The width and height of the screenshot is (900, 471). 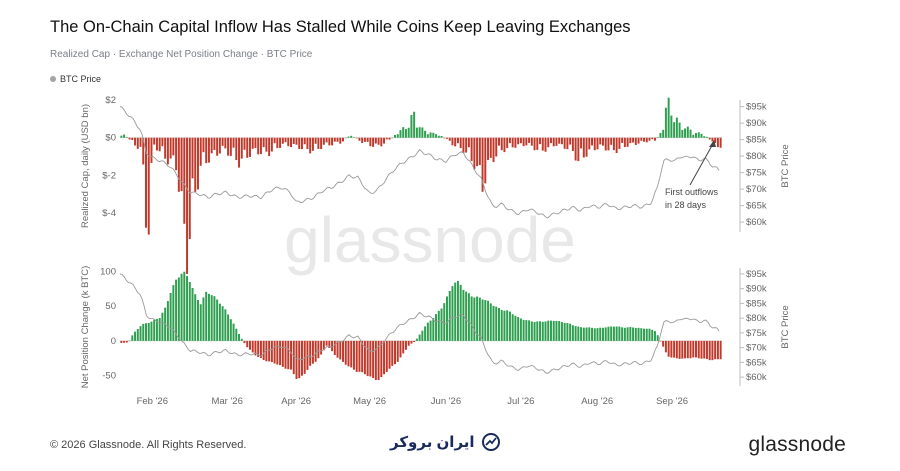 I want to click on watermark: glassnode, so click(x=430, y=240).